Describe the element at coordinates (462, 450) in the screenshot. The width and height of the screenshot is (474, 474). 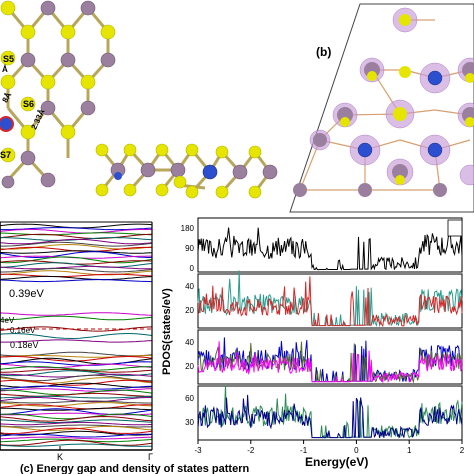
I see `pdos-xtick-label: 2` at that location.